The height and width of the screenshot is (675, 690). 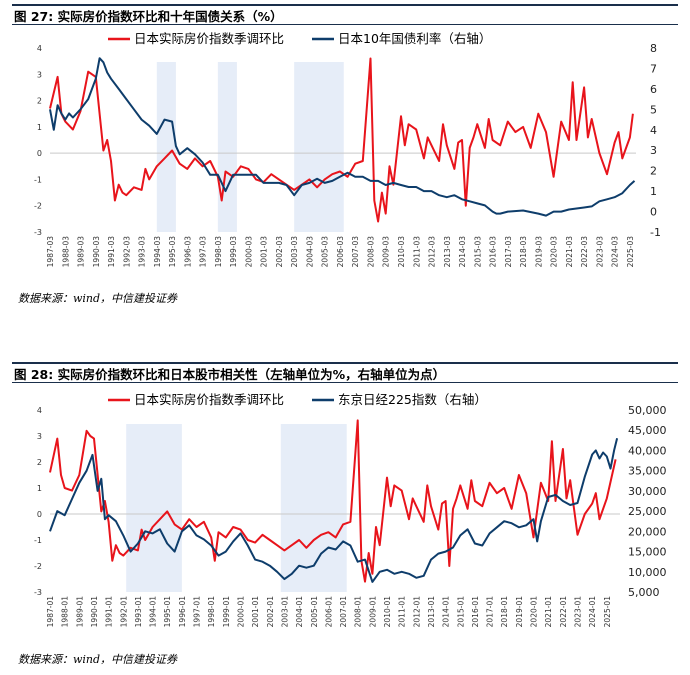 What do you see at coordinates (554, 252) in the screenshot?
I see `x-tick-label: 2020-03` at bounding box center [554, 252].